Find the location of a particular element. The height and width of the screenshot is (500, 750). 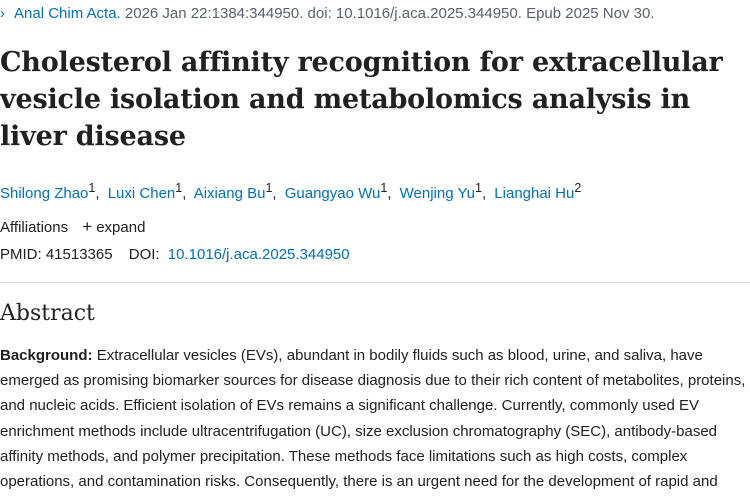

author-item: Wenjing Yu1, is located at coordinates (444, 191).